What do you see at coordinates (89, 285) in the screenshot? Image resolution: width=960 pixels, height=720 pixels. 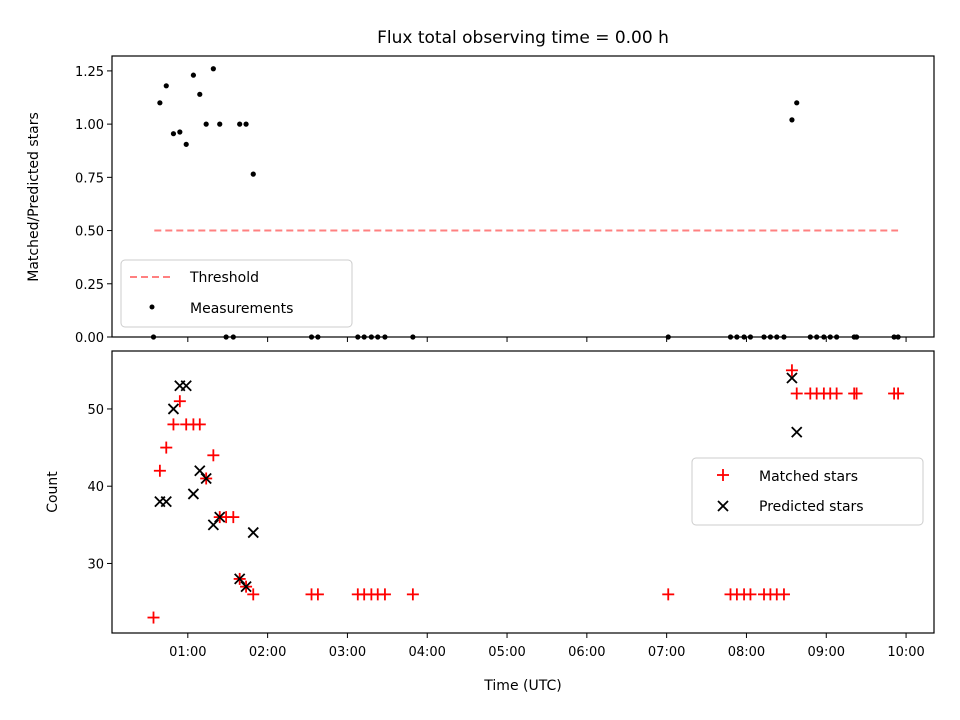 I see `y-tick-label: 0.25` at bounding box center [89, 285].